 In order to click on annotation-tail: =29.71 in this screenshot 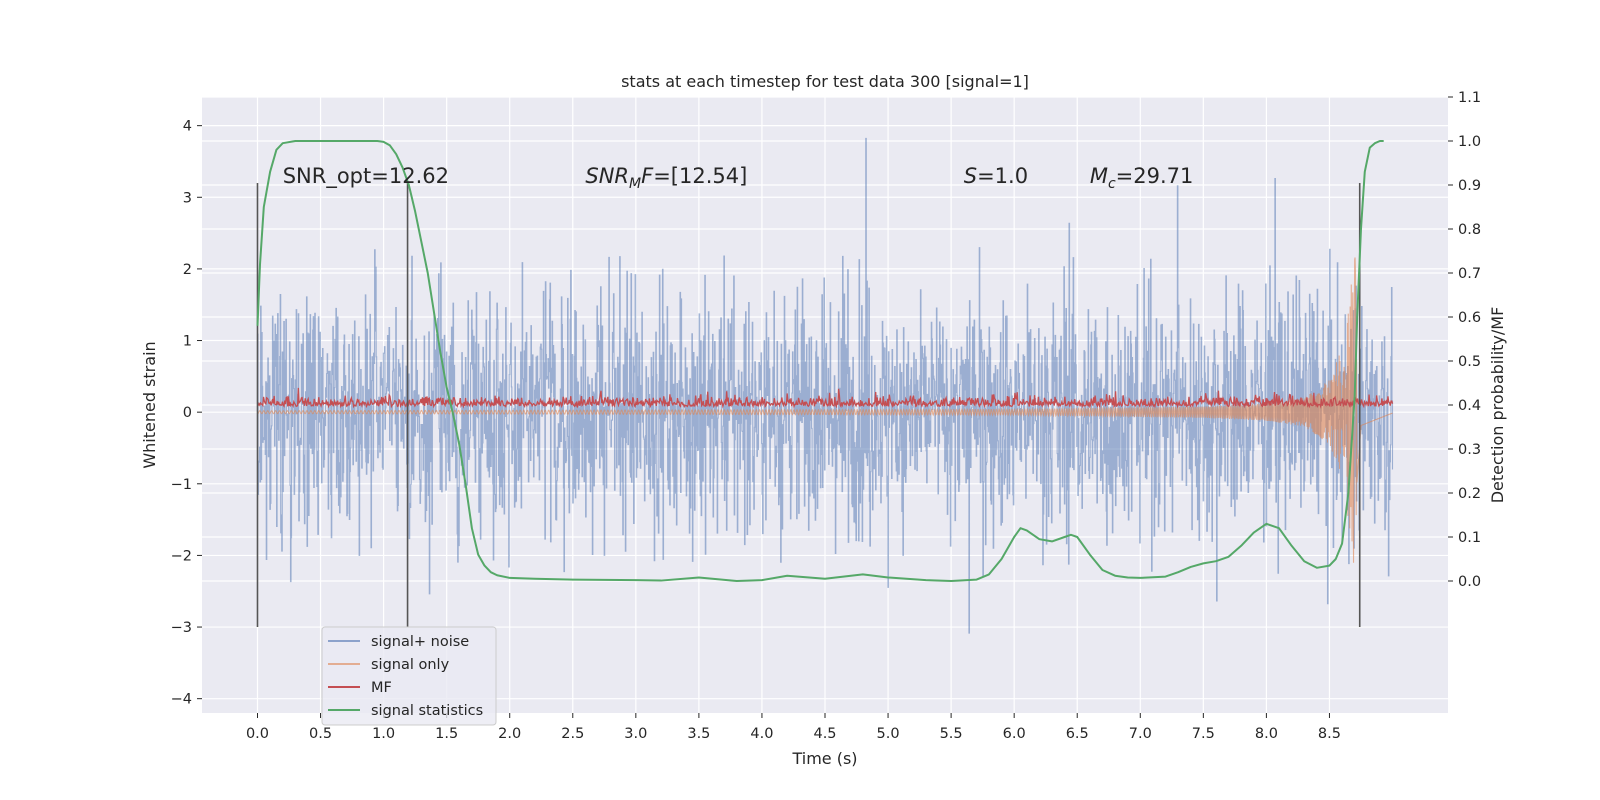, I will do `click(1155, 176)`.